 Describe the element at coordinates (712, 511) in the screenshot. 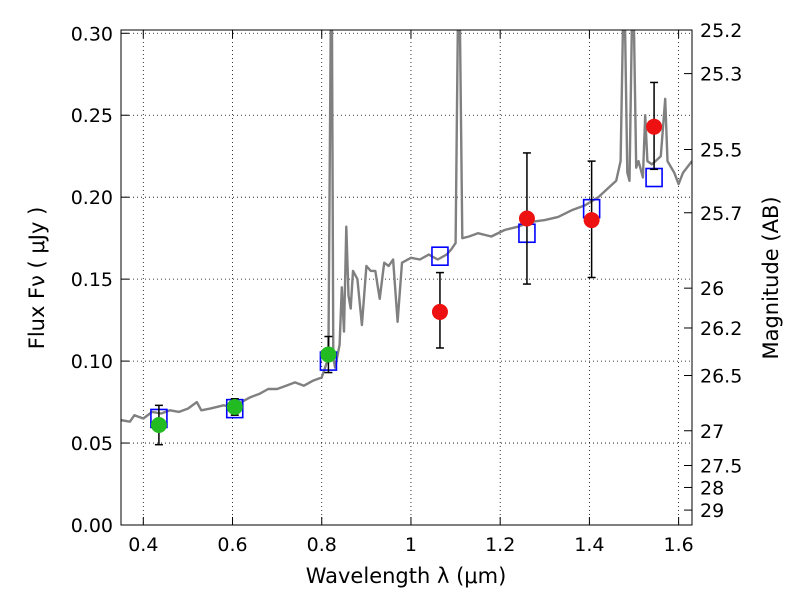

I see `right-tick-label: 29` at that location.